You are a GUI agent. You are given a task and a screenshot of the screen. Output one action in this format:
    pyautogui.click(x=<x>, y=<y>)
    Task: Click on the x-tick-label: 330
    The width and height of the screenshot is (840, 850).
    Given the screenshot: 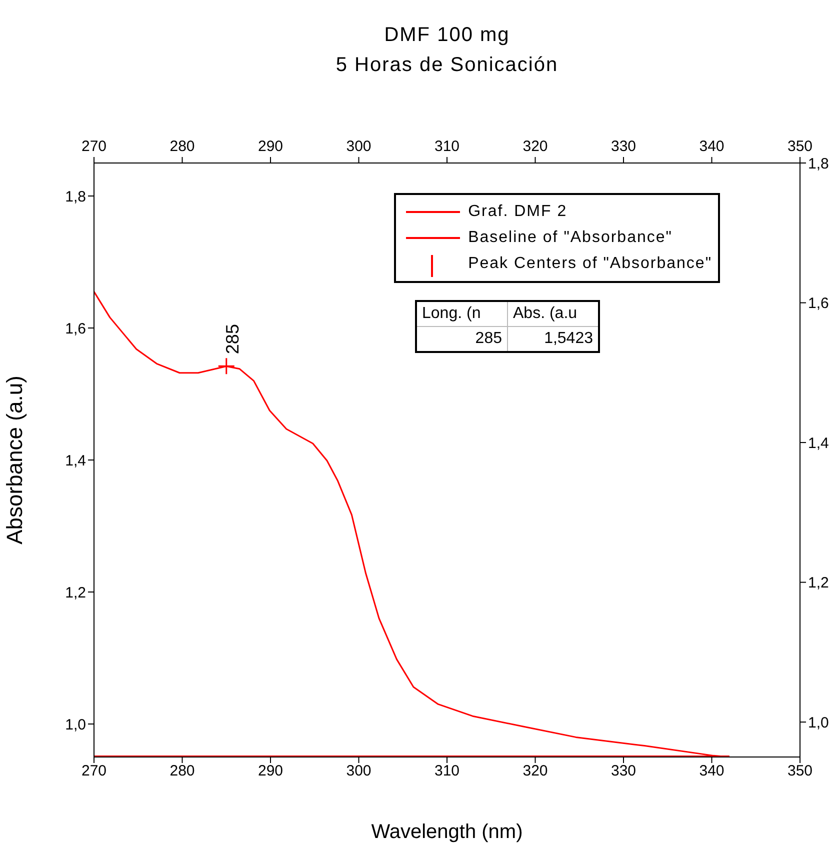 What is the action you would take?
    pyautogui.click(x=623, y=771)
    